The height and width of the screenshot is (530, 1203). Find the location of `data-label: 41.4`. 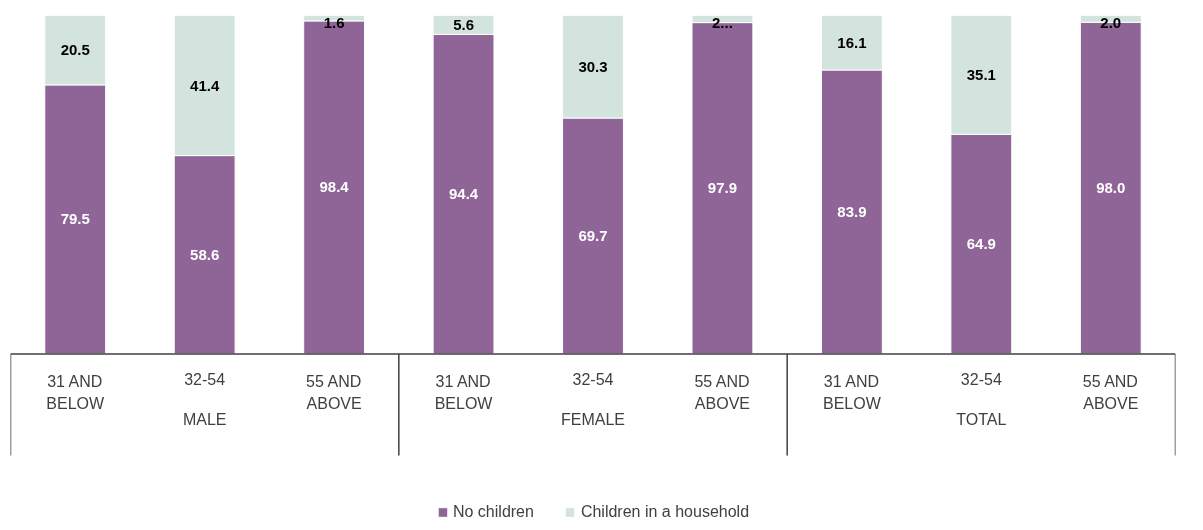

data-label: 41.4 is located at coordinates (205, 85).